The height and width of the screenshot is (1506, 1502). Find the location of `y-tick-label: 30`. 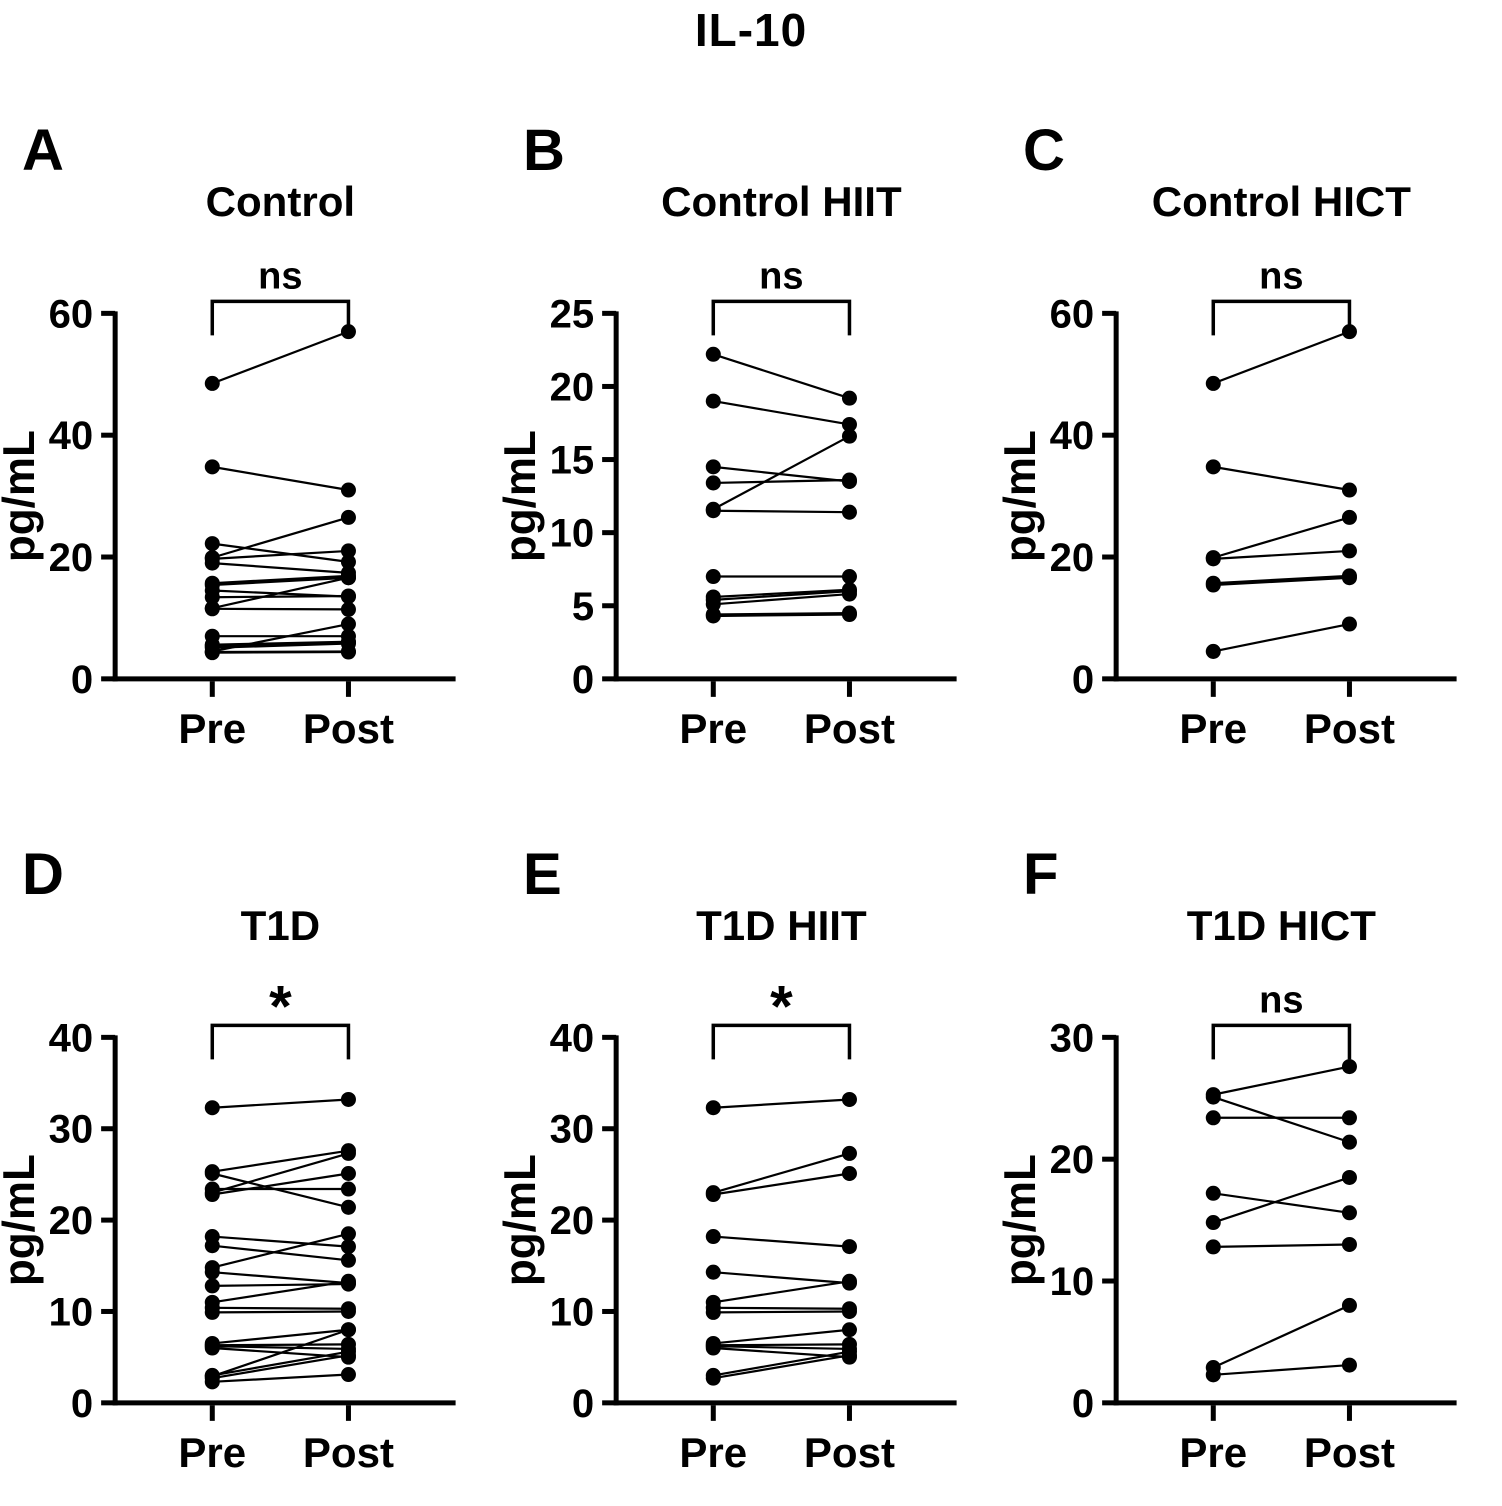

y-tick-label: 30 is located at coordinates (1072, 1038).